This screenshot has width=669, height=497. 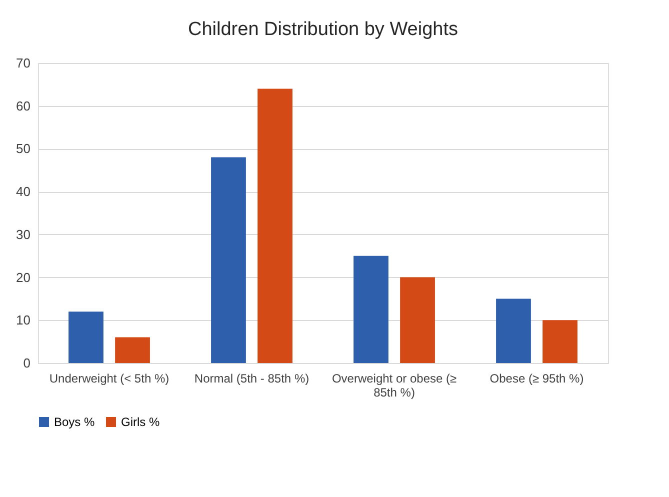 What do you see at coordinates (75, 422) in the screenshot?
I see `legend-label: Boys %` at bounding box center [75, 422].